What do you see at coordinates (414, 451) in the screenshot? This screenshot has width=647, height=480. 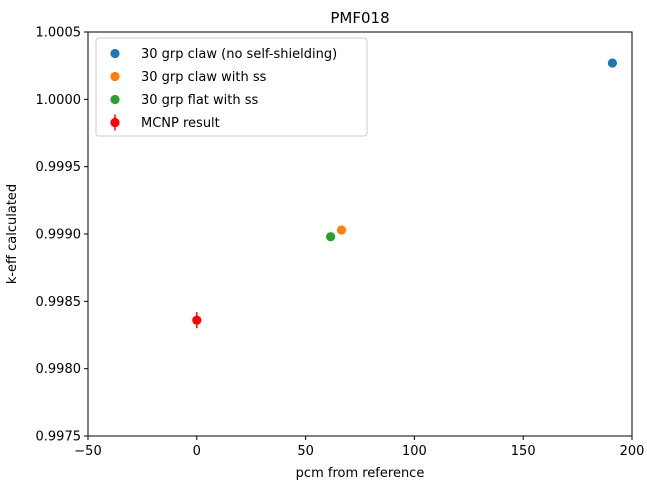 I see `x-tick-label: 100` at bounding box center [414, 451].